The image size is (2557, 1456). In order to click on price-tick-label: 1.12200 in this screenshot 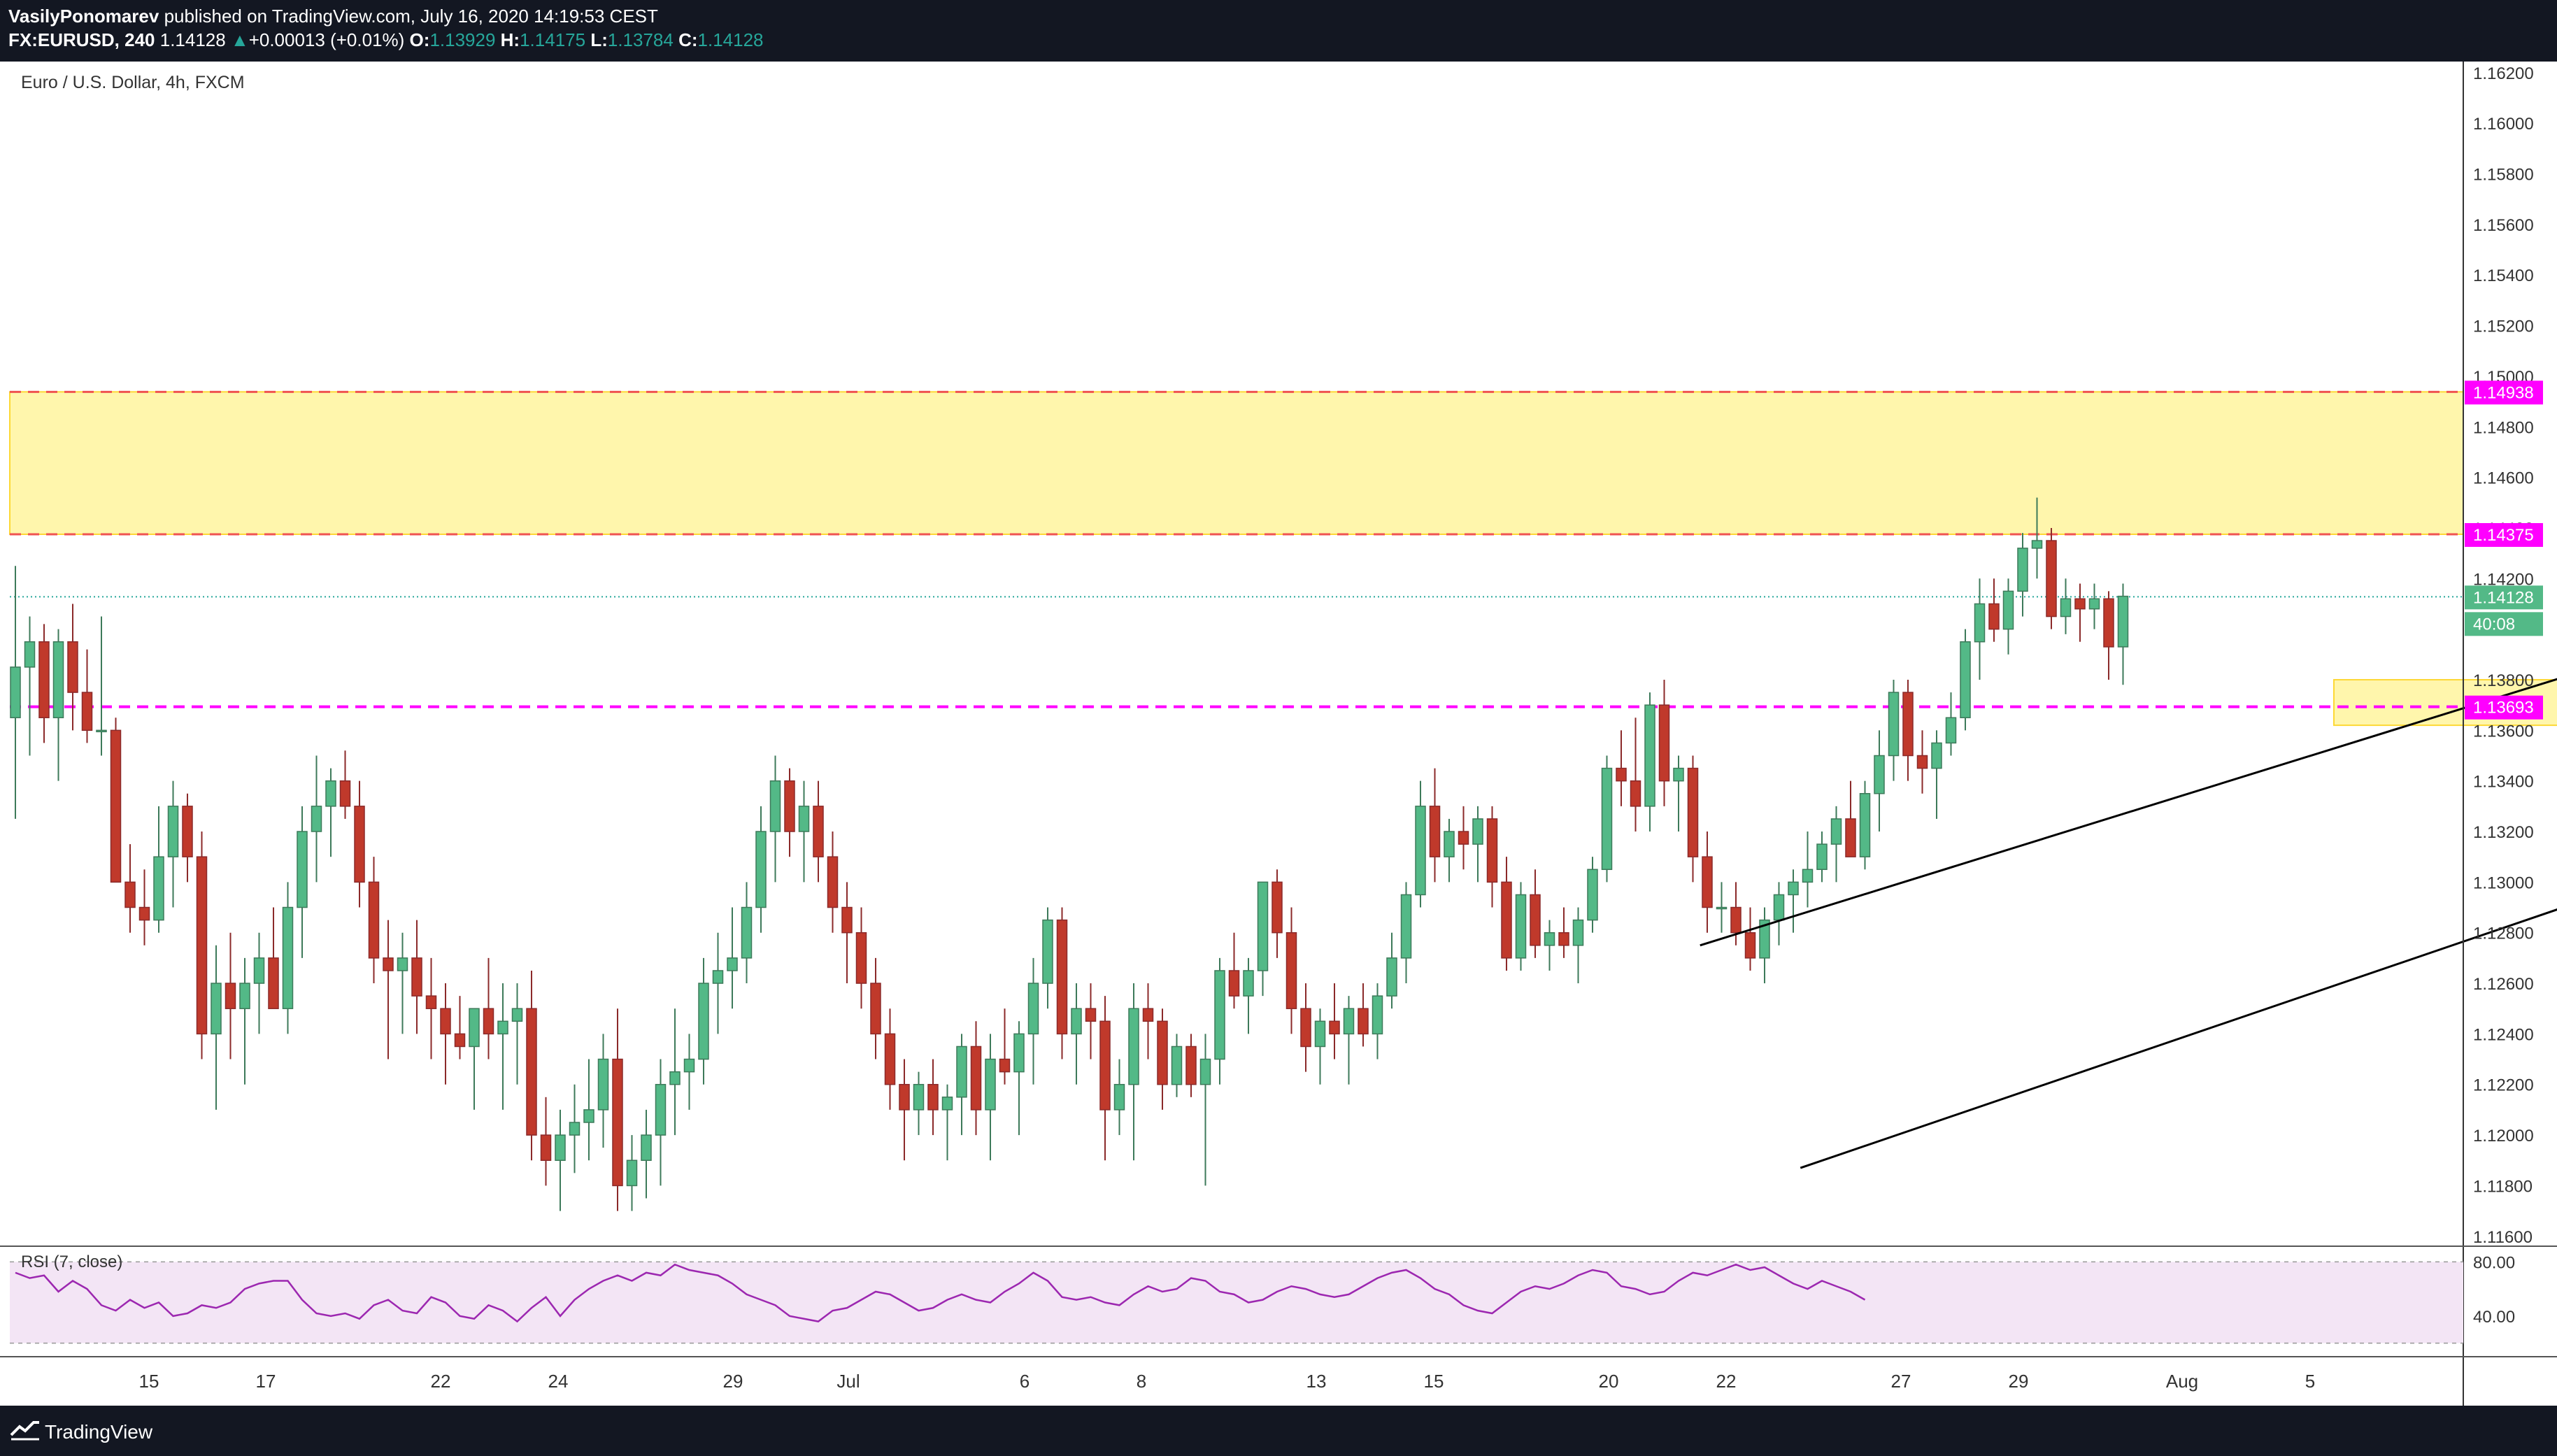, I will do `click(2503, 1085)`.